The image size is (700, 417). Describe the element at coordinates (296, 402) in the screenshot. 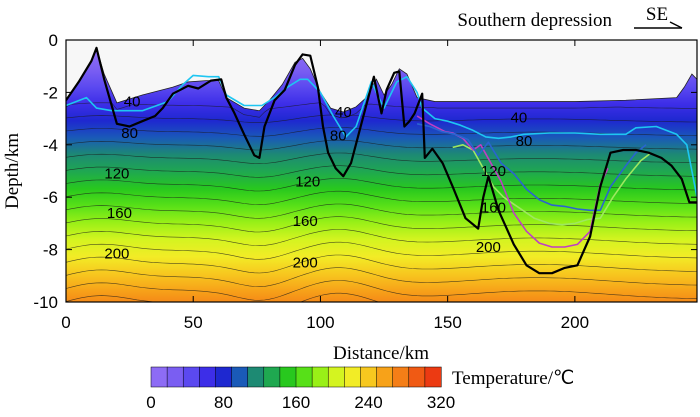

I see `colorbar-tick-label: 160` at that location.